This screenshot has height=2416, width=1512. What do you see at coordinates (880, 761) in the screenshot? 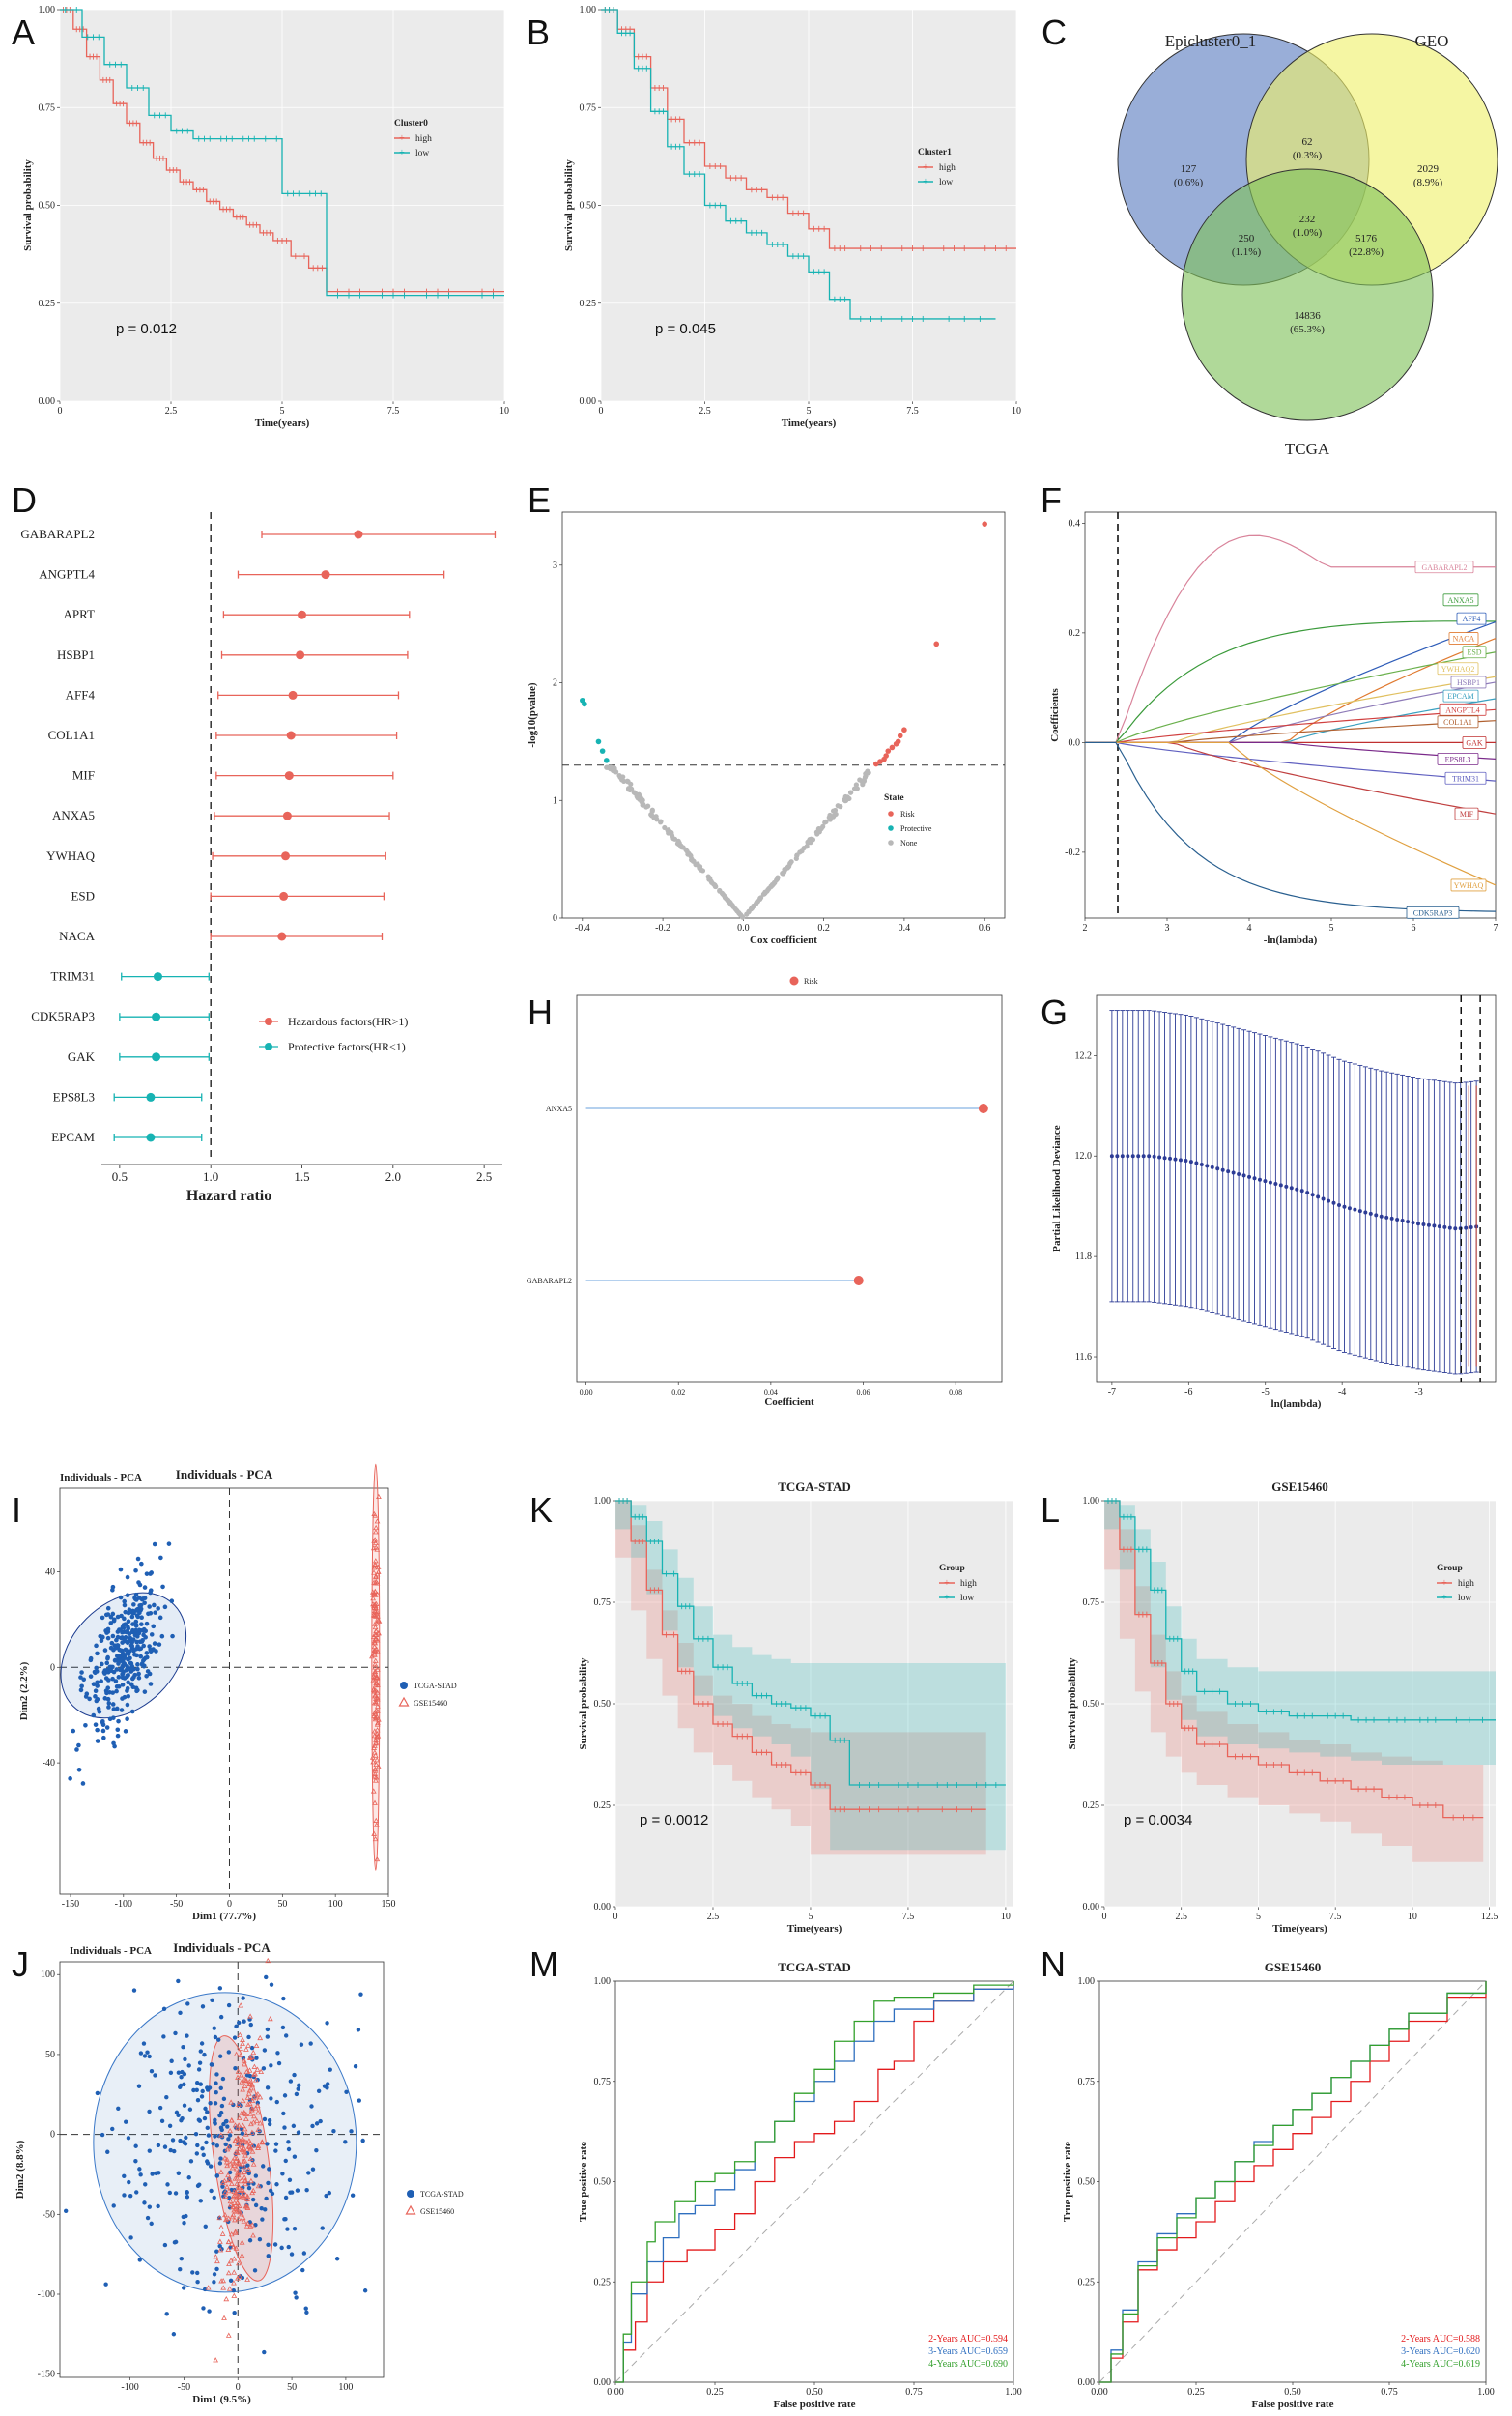
I see `point-risk` at bounding box center [880, 761].